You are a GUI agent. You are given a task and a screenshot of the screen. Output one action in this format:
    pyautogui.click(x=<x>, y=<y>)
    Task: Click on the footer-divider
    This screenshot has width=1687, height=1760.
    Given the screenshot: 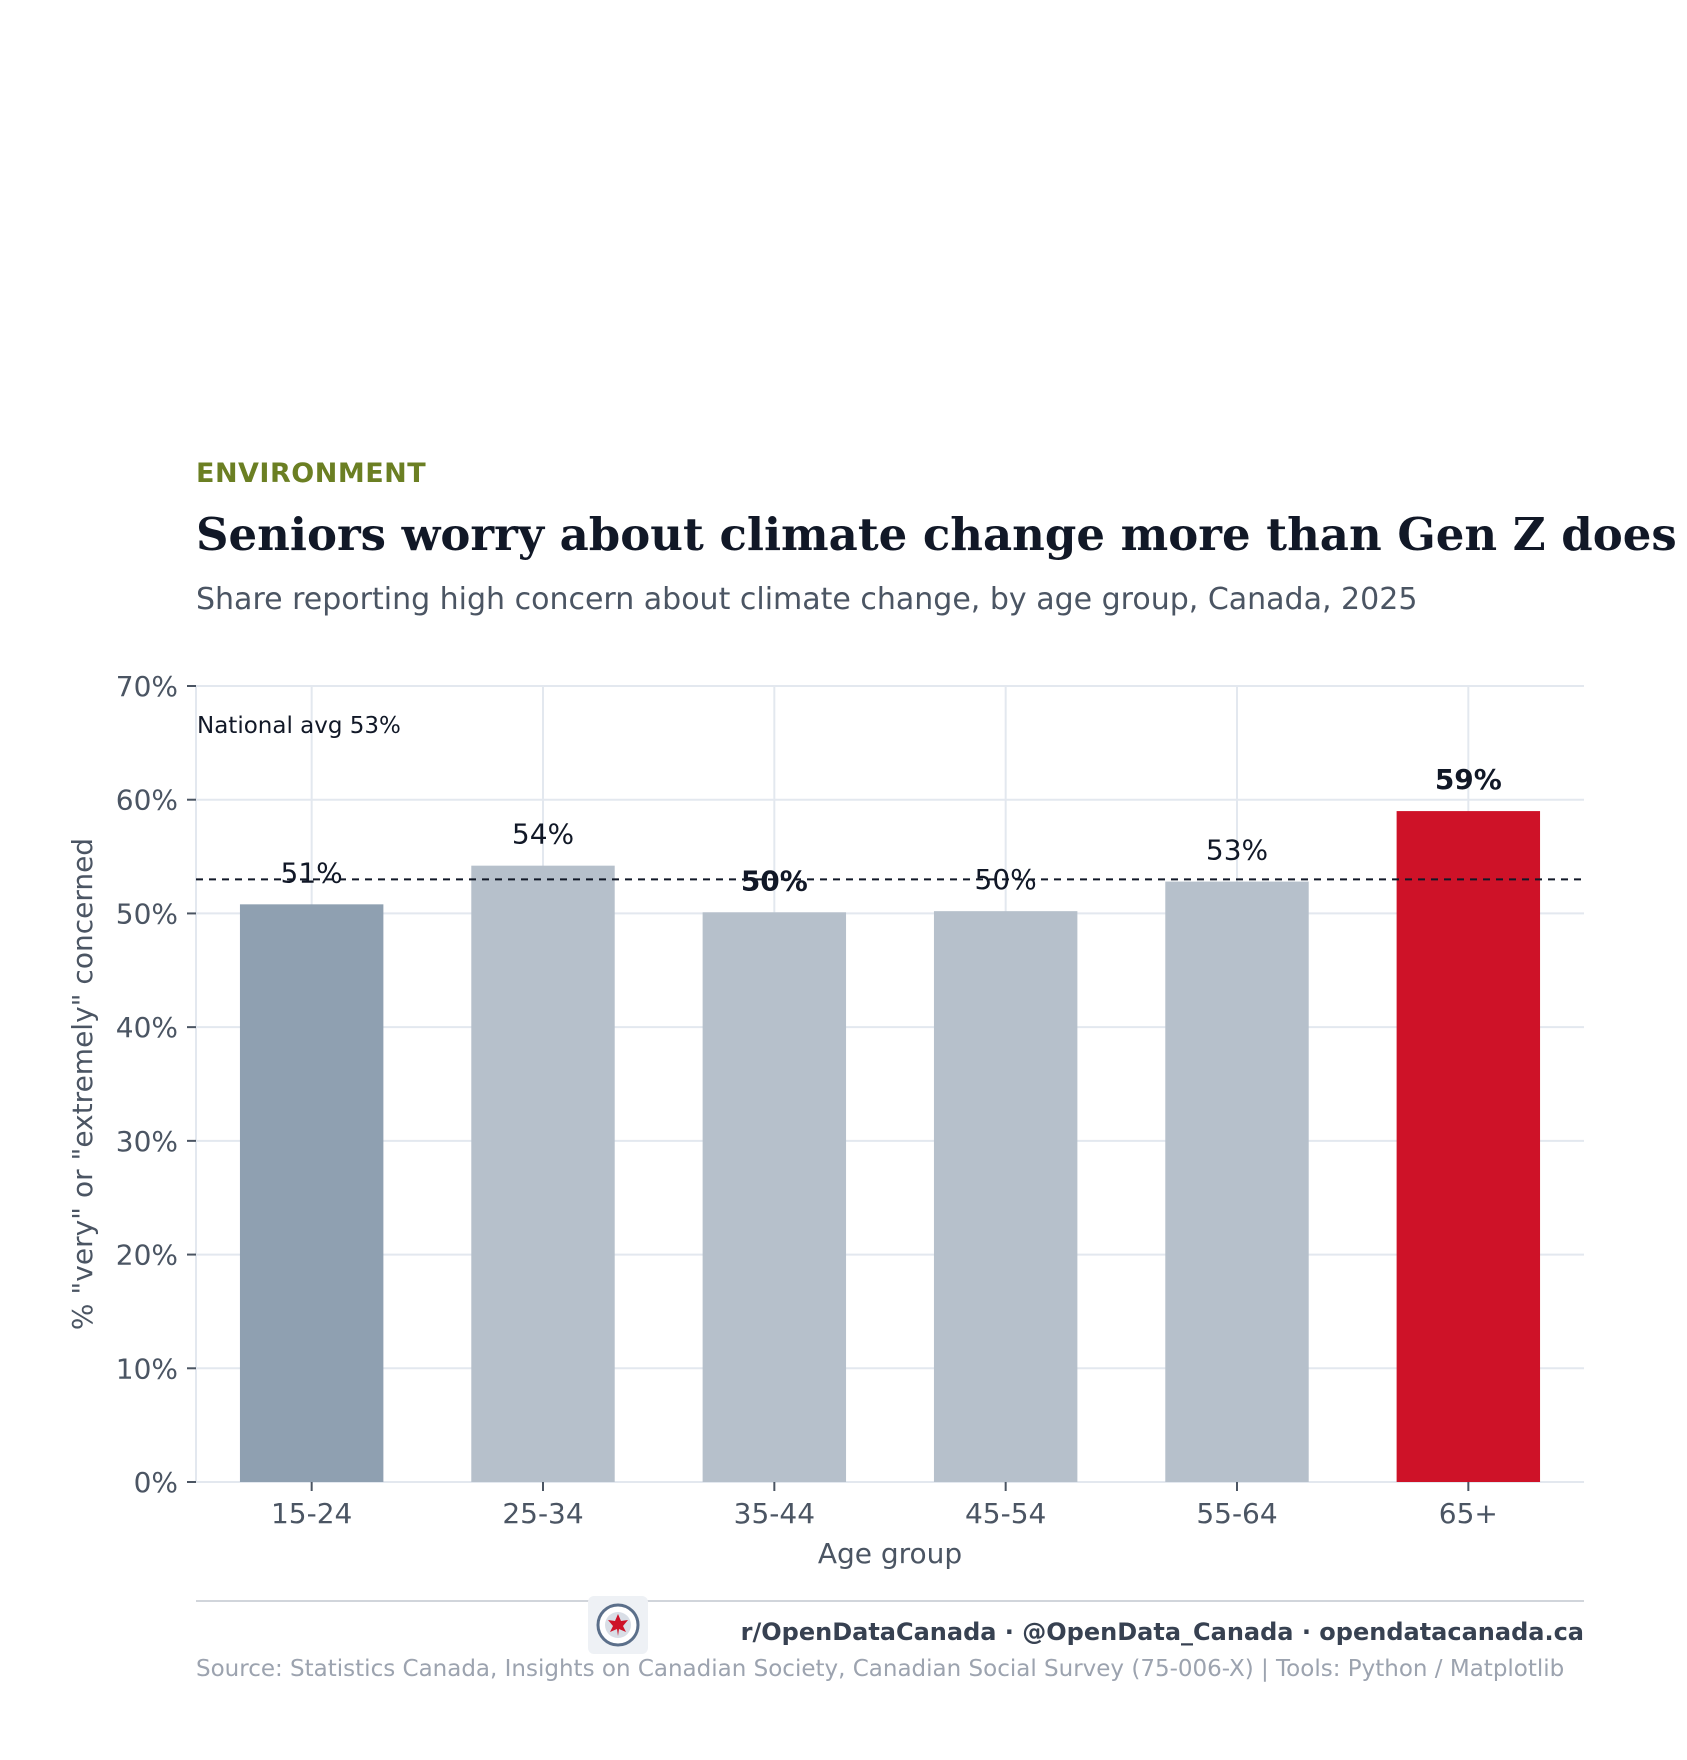 What is the action you would take?
    pyautogui.click(x=890, y=1601)
    